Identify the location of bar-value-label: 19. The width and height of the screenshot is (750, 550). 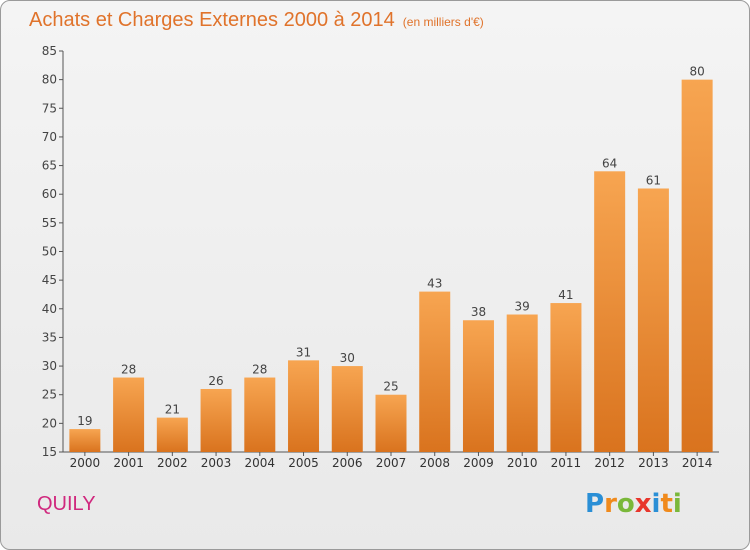
(84, 421).